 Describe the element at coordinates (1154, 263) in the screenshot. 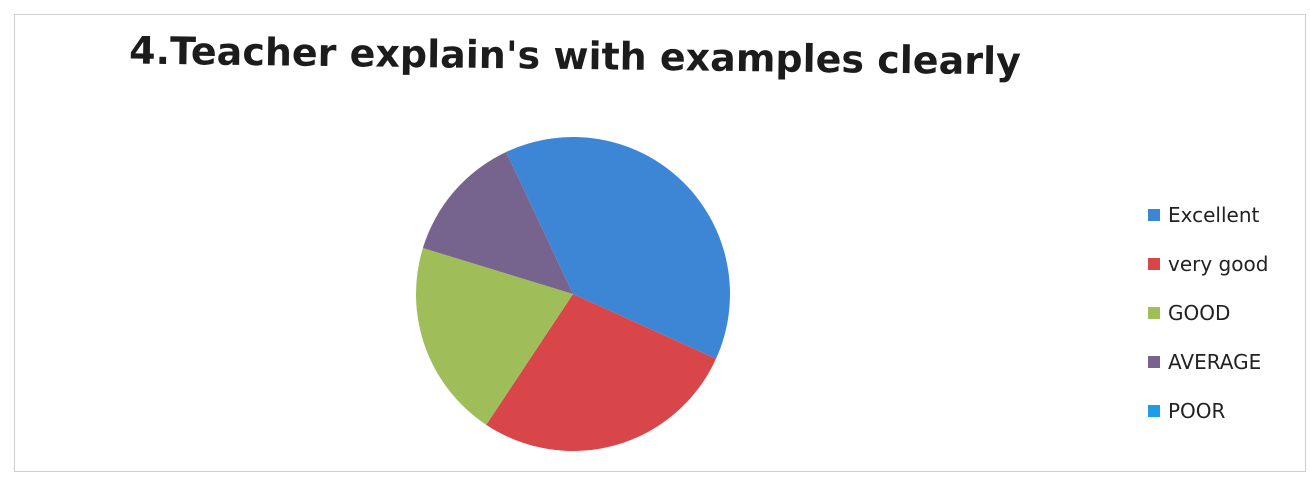

I see `legend-swatch-very-good` at that location.